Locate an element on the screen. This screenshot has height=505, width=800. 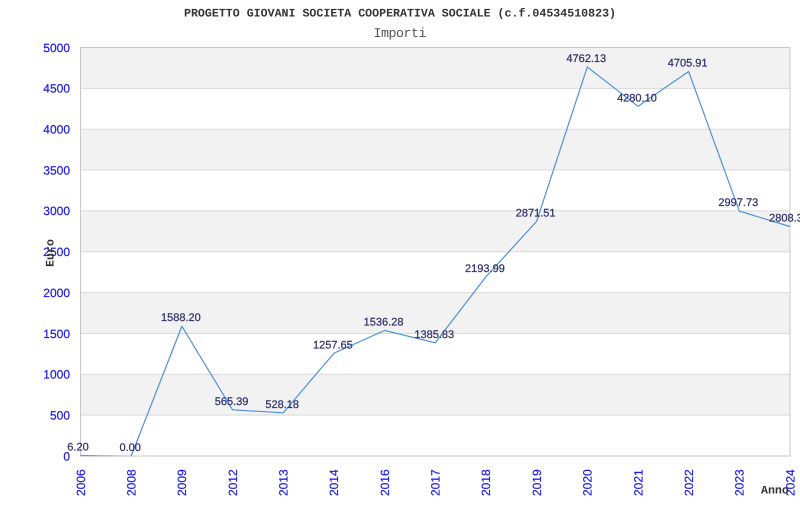
svg-text: 3500 is located at coordinates (56, 170).